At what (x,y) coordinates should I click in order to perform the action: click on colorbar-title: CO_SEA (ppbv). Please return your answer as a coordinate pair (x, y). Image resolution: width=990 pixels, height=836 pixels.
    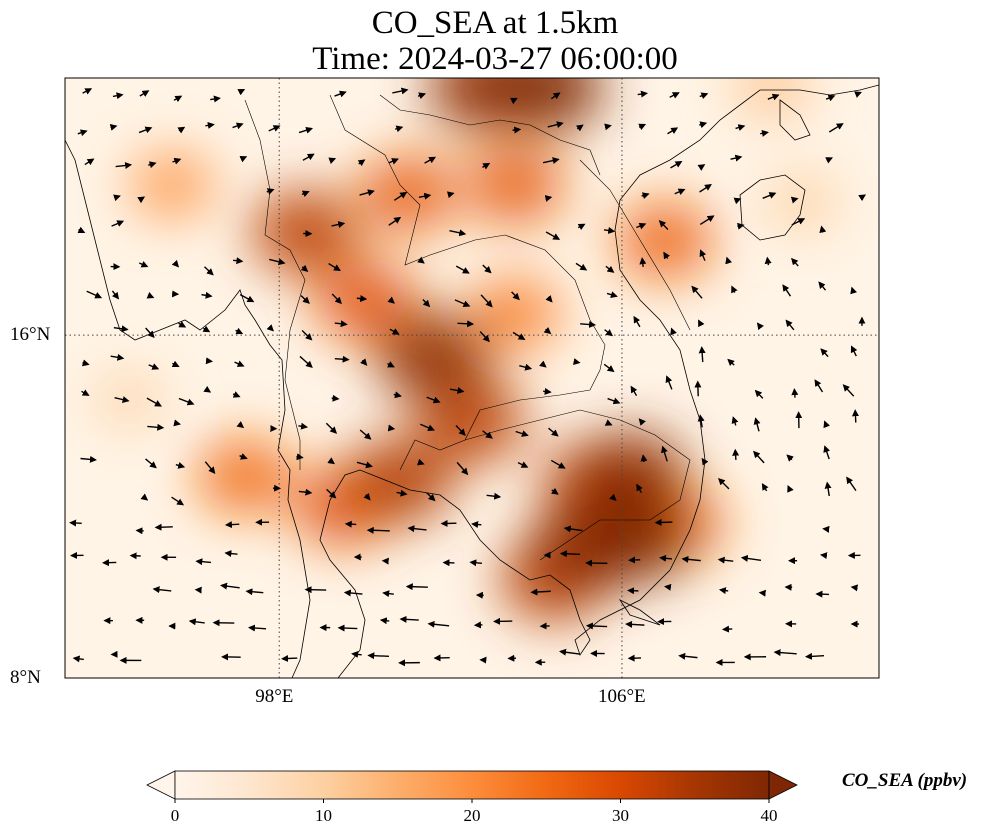
    Looking at the image, I should click on (905, 780).